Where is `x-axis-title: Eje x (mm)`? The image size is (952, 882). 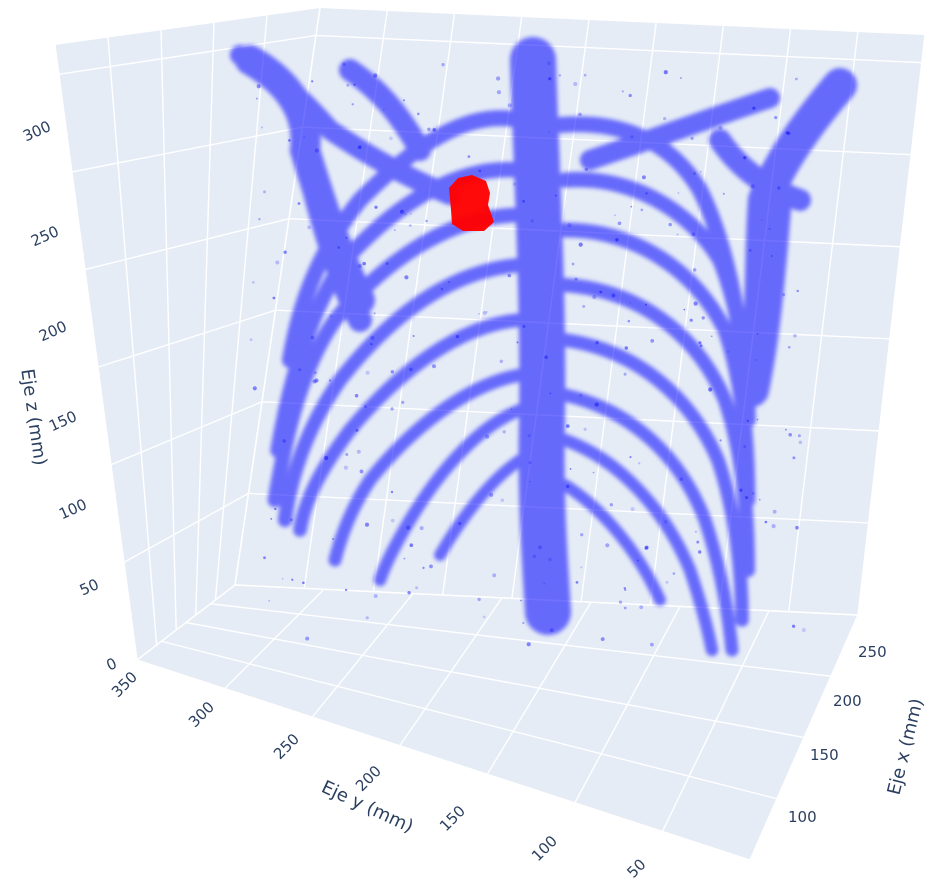
x-axis-title: Eje x (mm) is located at coordinates (906, 746).